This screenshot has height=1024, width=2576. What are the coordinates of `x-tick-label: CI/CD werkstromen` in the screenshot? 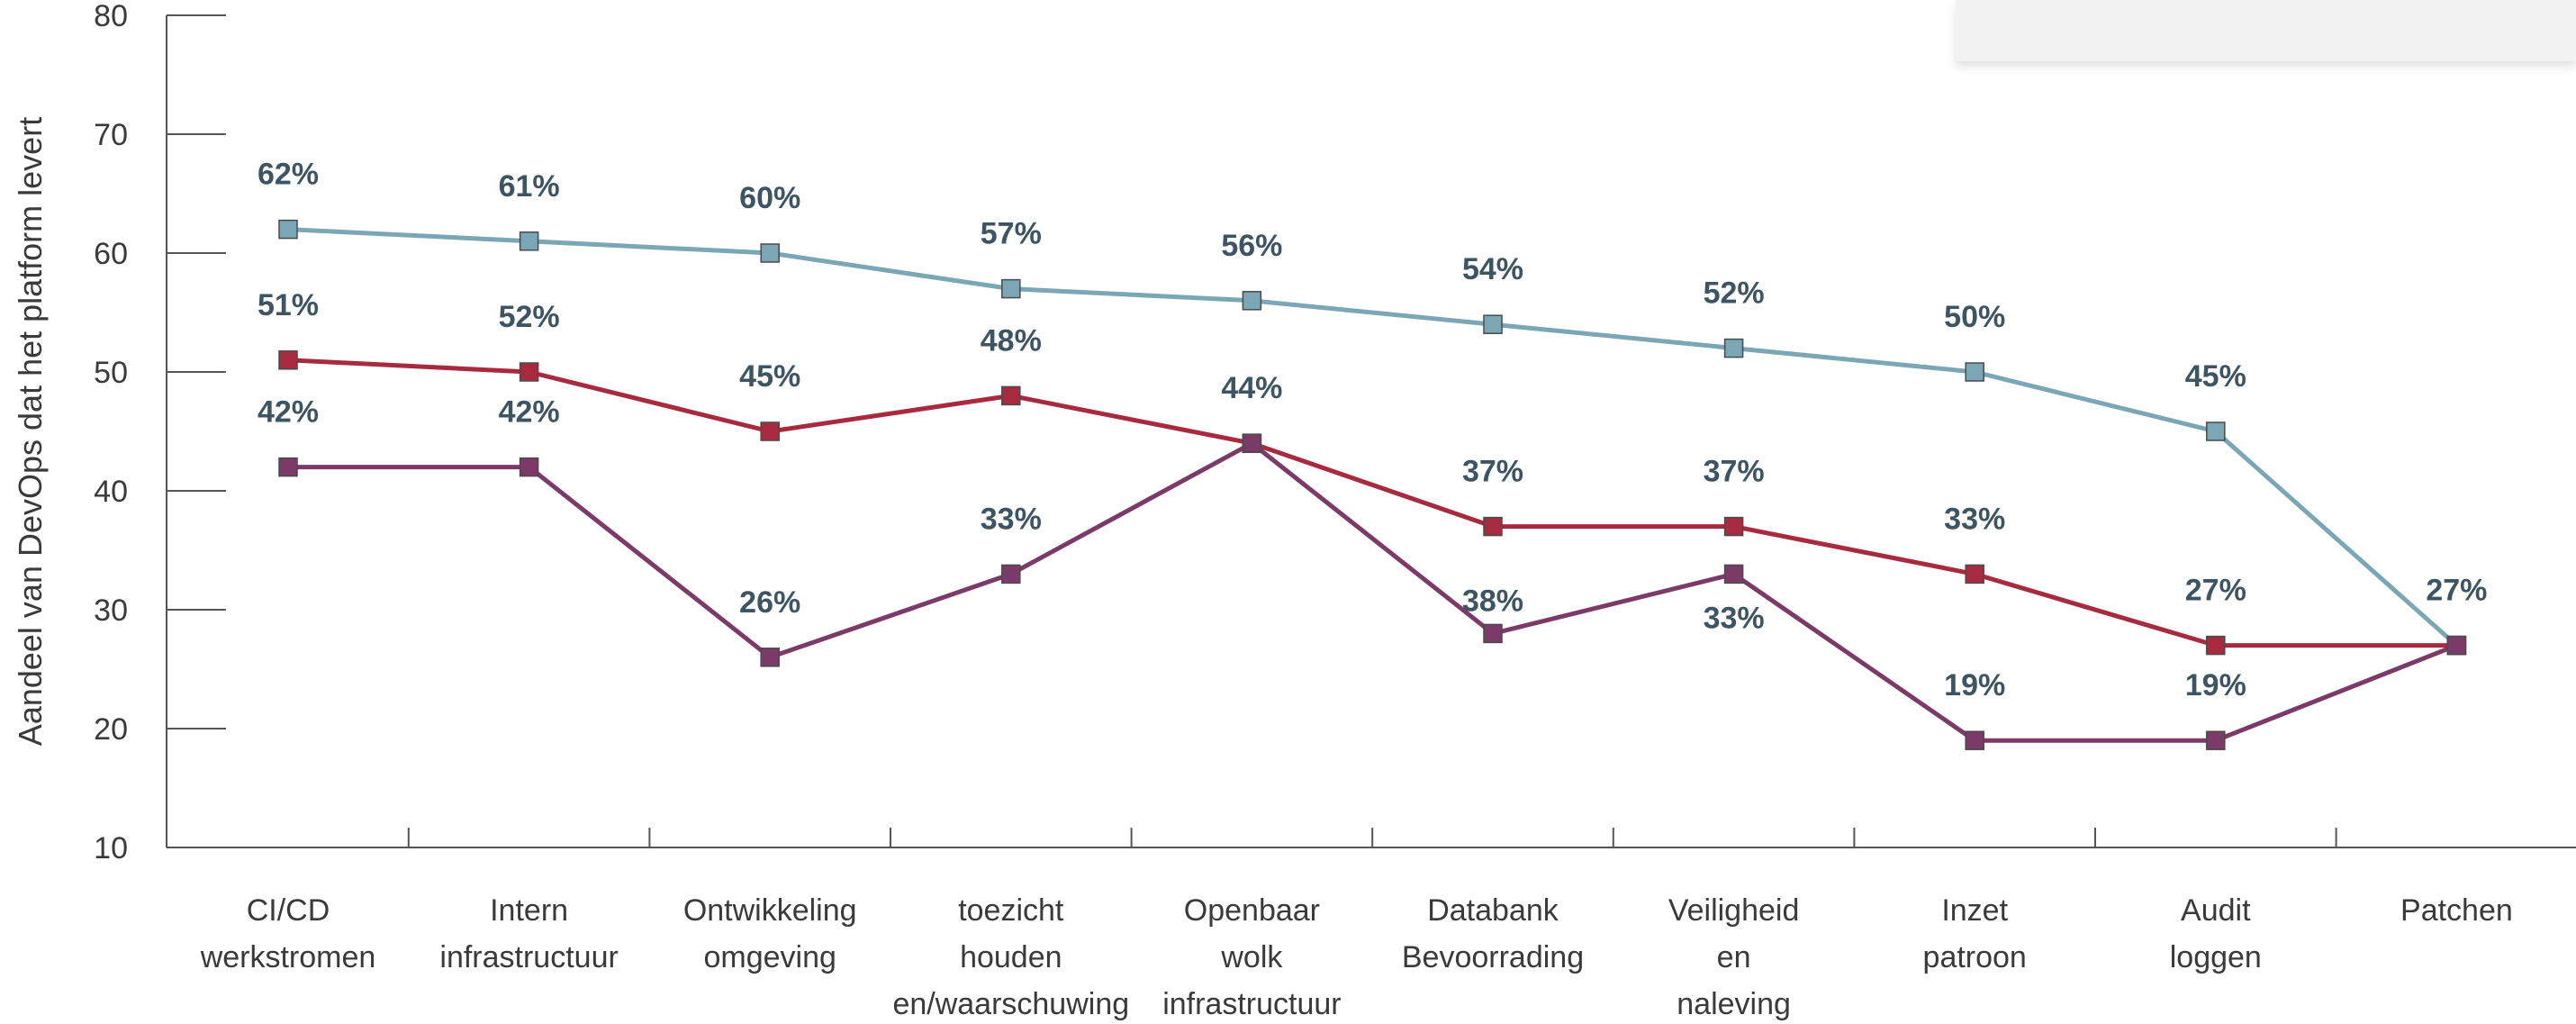 It's located at (288, 933).